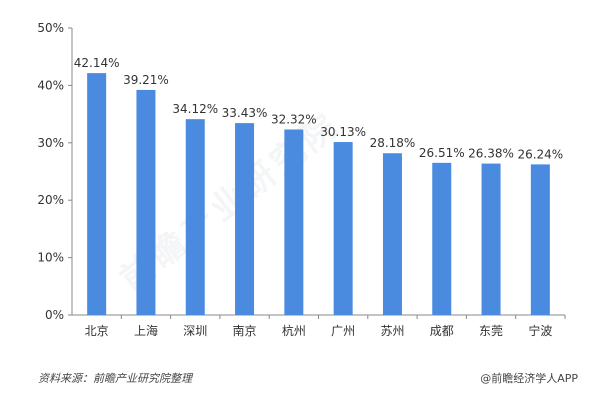  What do you see at coordinates (491, 154) in the screenshot?
I see `bar-value-label: 26.38%` at bounding box center [491, 154].